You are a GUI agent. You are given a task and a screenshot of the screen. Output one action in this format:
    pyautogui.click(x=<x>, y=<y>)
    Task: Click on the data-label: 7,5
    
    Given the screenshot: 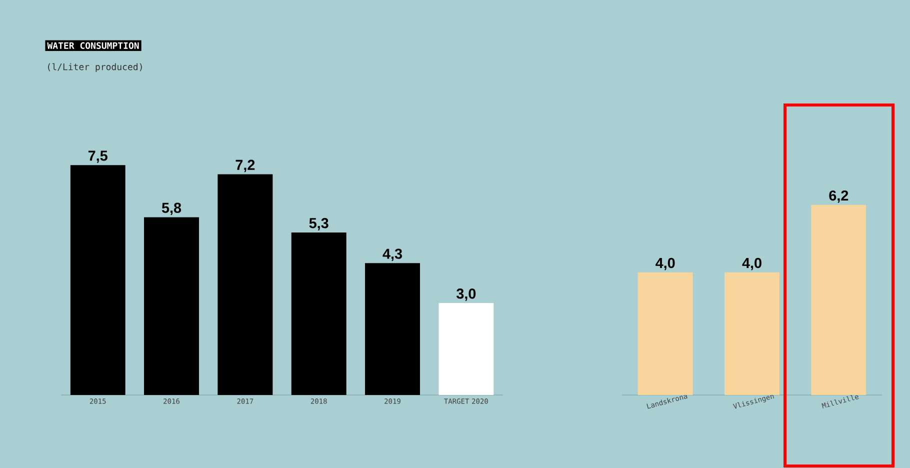 What is the action you would take?
    pyautogui.click(x=98, y=156)
    